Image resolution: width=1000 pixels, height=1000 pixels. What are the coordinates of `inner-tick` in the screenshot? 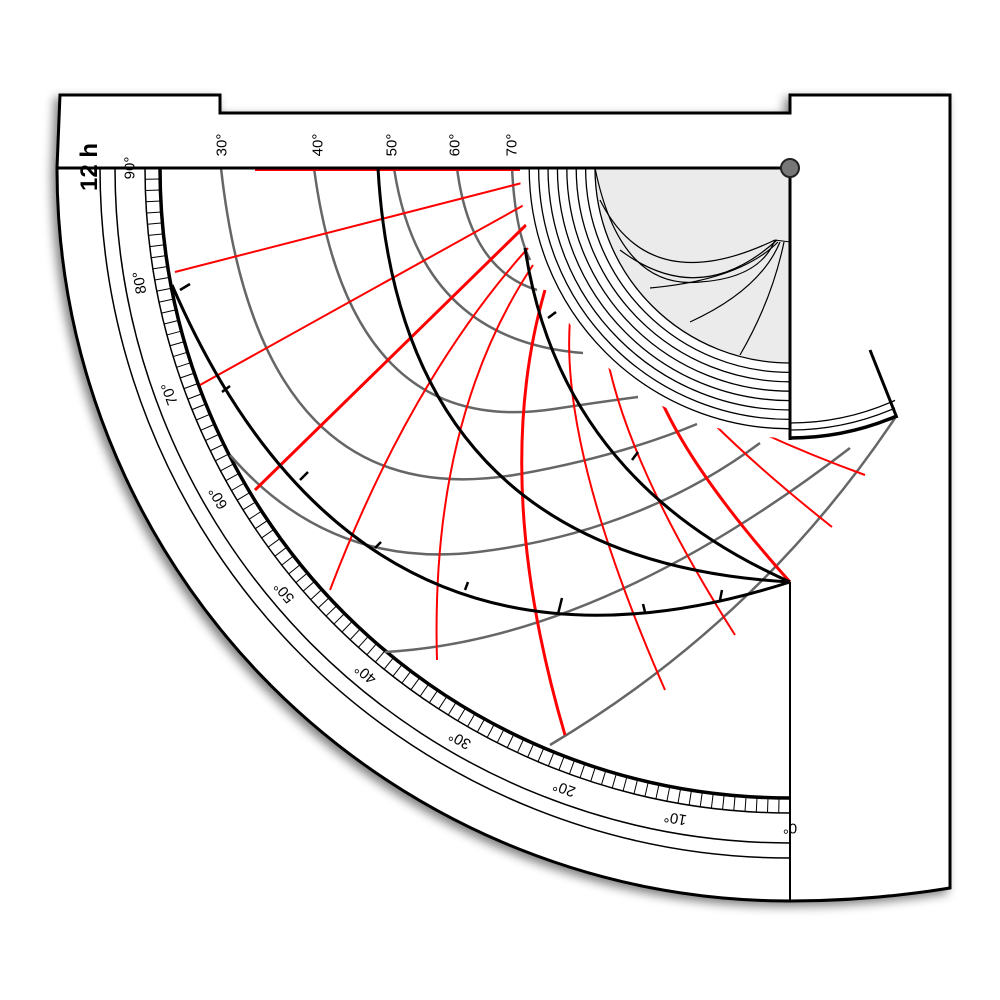 It's located at (782, 241).